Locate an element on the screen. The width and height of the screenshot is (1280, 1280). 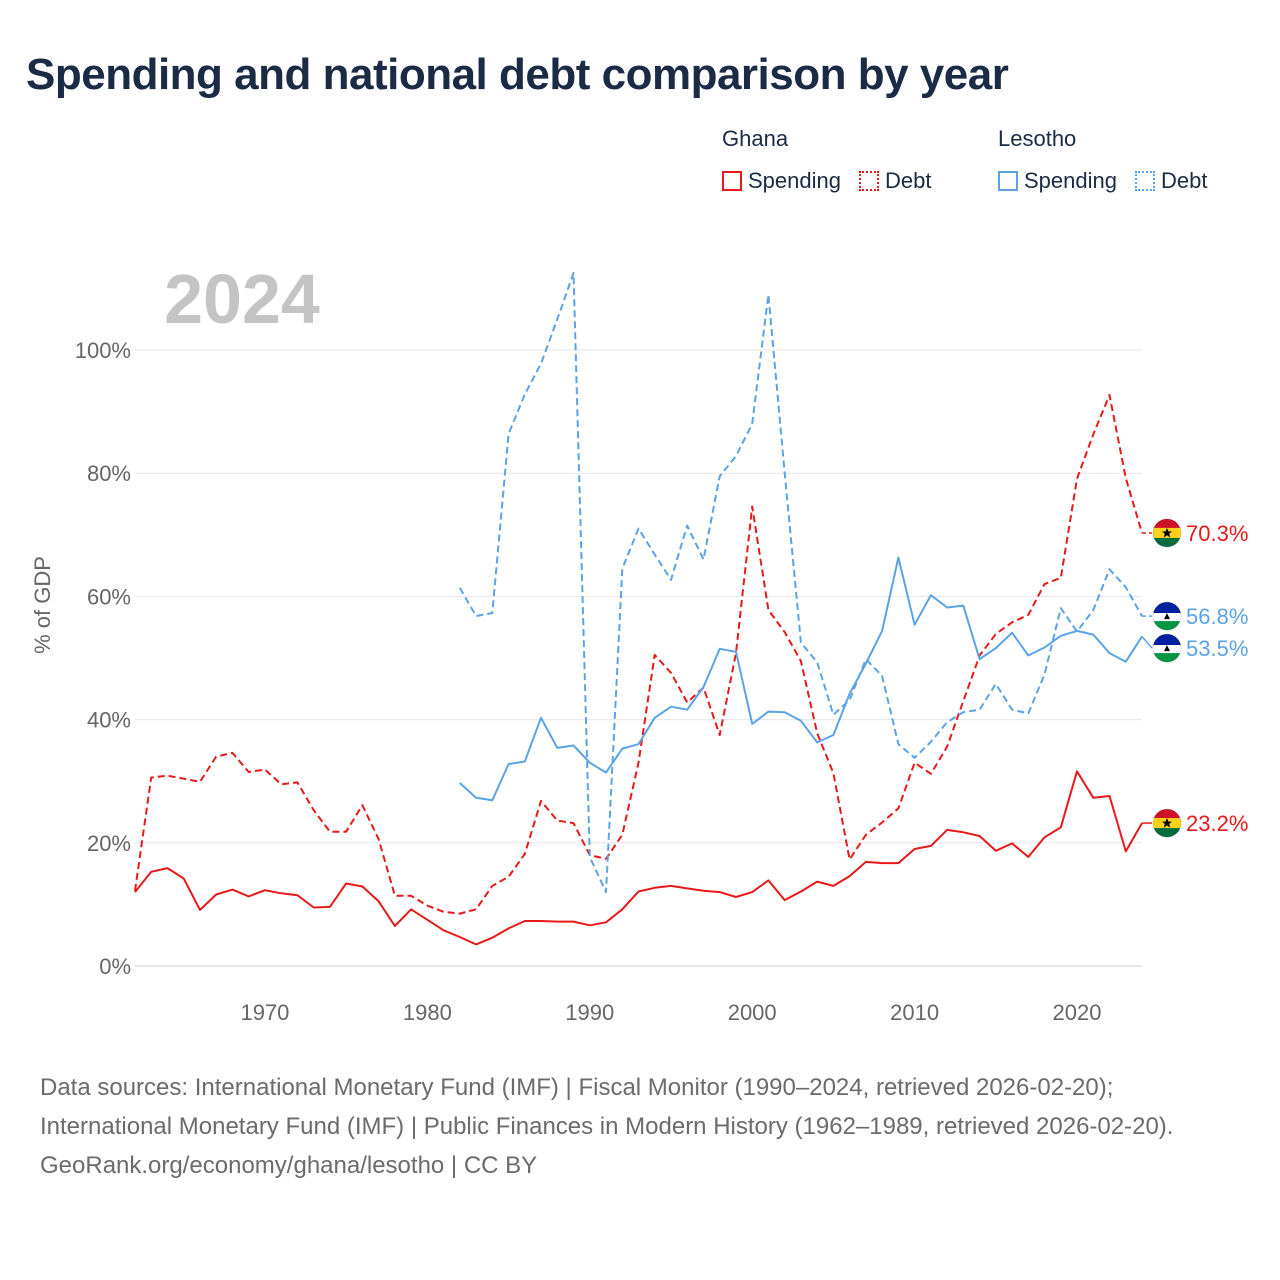
legend-lesotho: Lesotho Spending Debt is located at coordinates (1111, 160).